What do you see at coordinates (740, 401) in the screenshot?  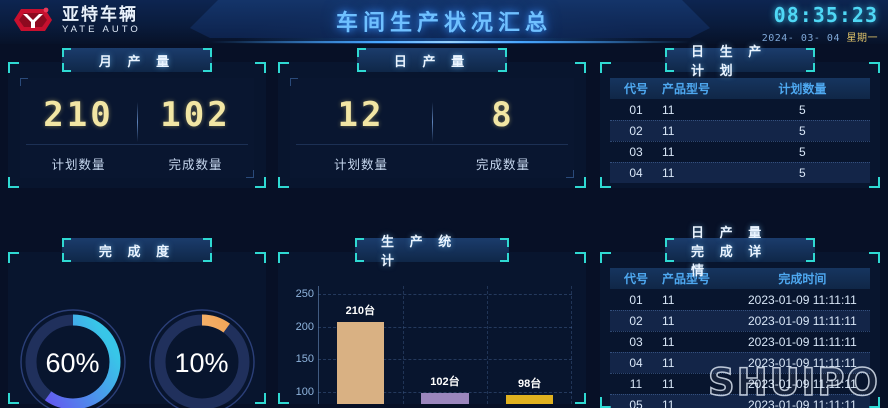 I see `table-row: 05 11 2023-01-09 11:11:11` at bounding box center [740, 401].